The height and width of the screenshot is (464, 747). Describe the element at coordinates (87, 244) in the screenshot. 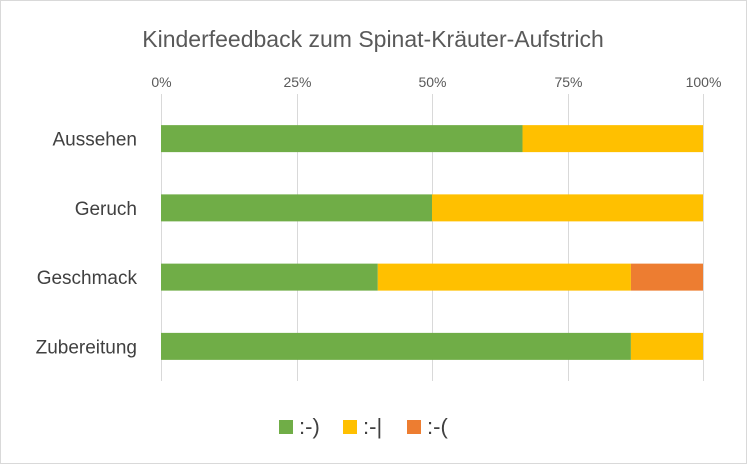

I see `category-labels: Aussehen Geruch Geschmack Zubereitung` at that location.